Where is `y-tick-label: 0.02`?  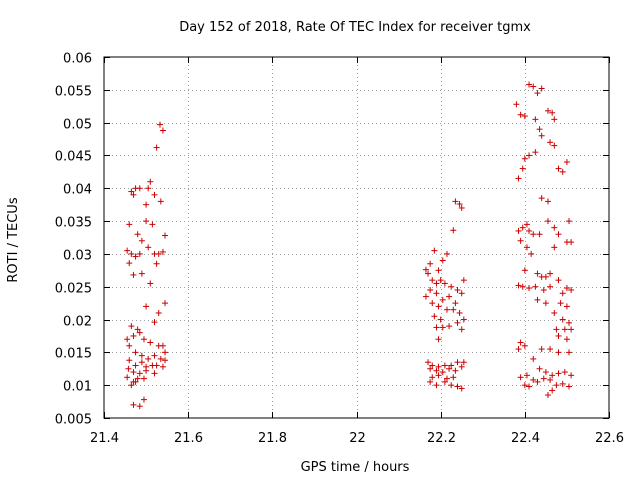
y-tick-label: 0.02 is located at coordinates (77, 322).